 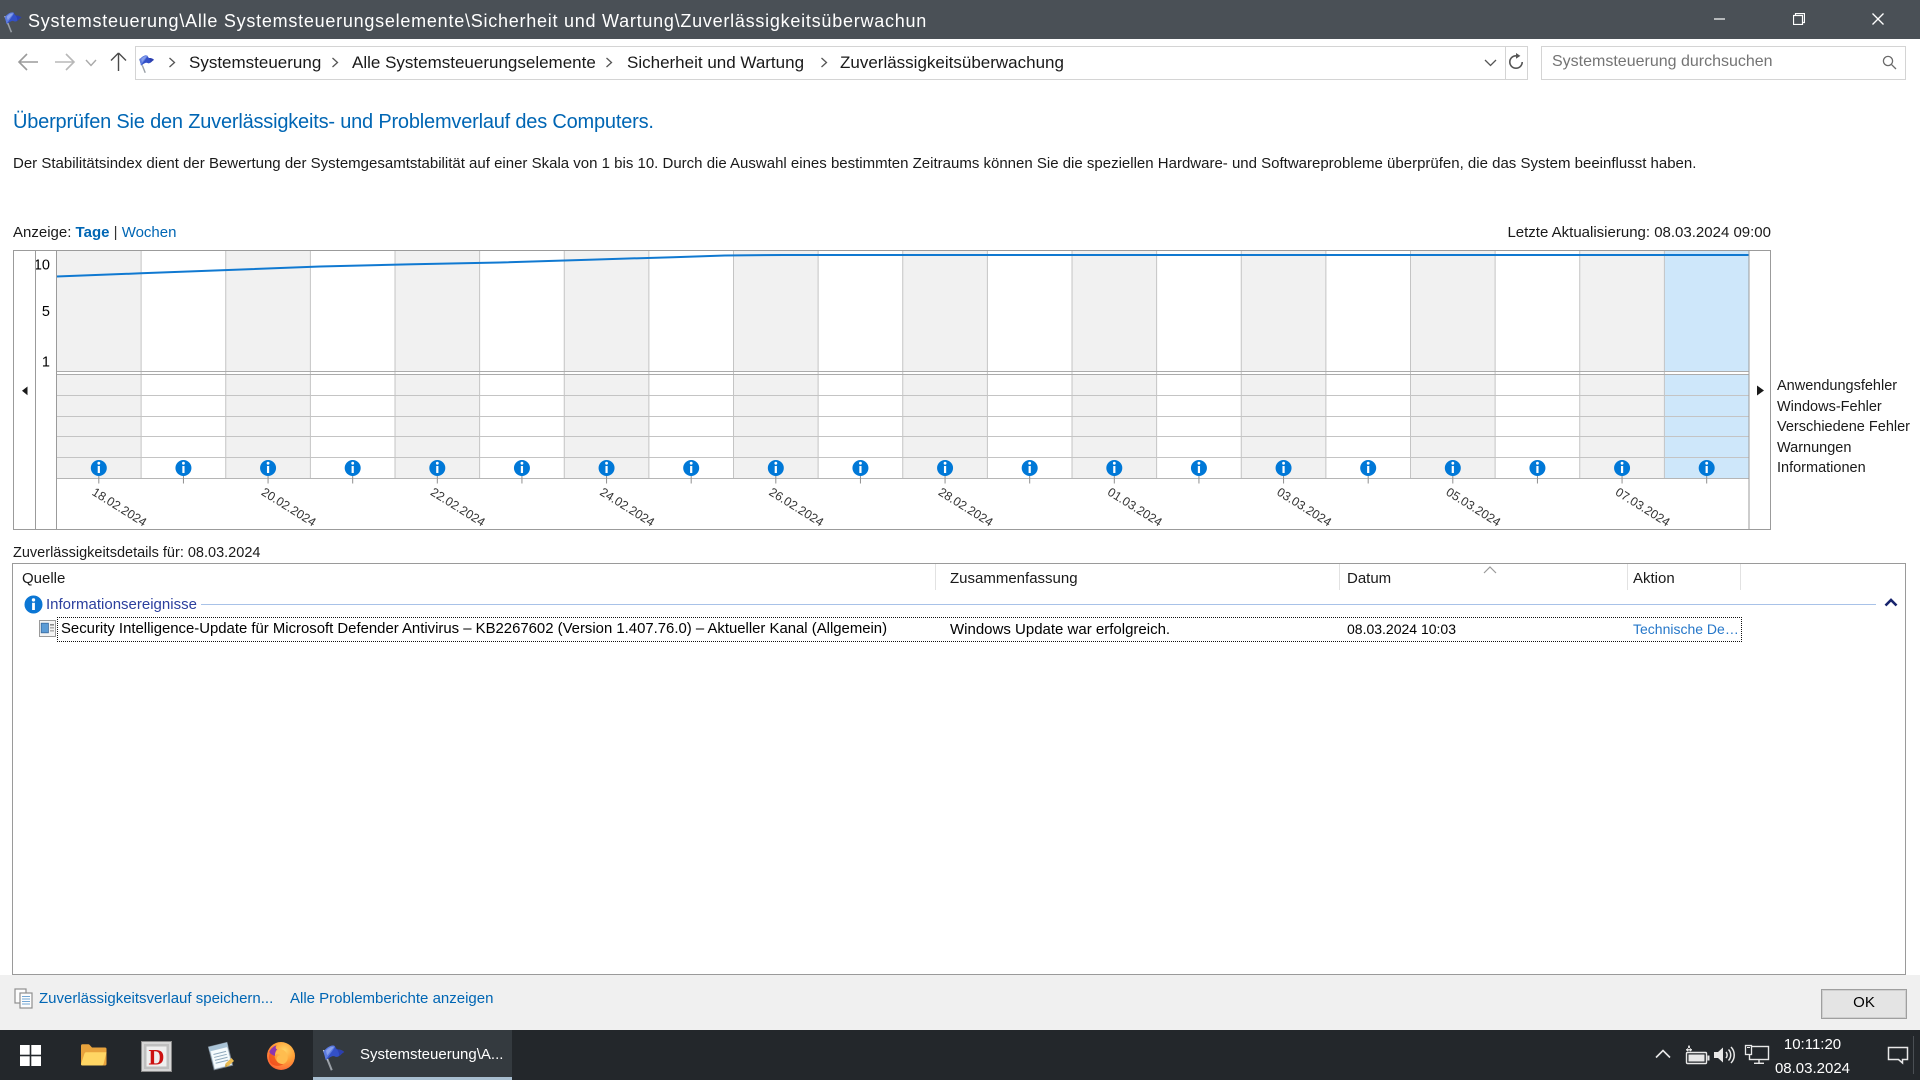 What do you see at coordinates (46, 312) in the screenshot?
I see `svg-text: 5` at bounding box center [46, 312].